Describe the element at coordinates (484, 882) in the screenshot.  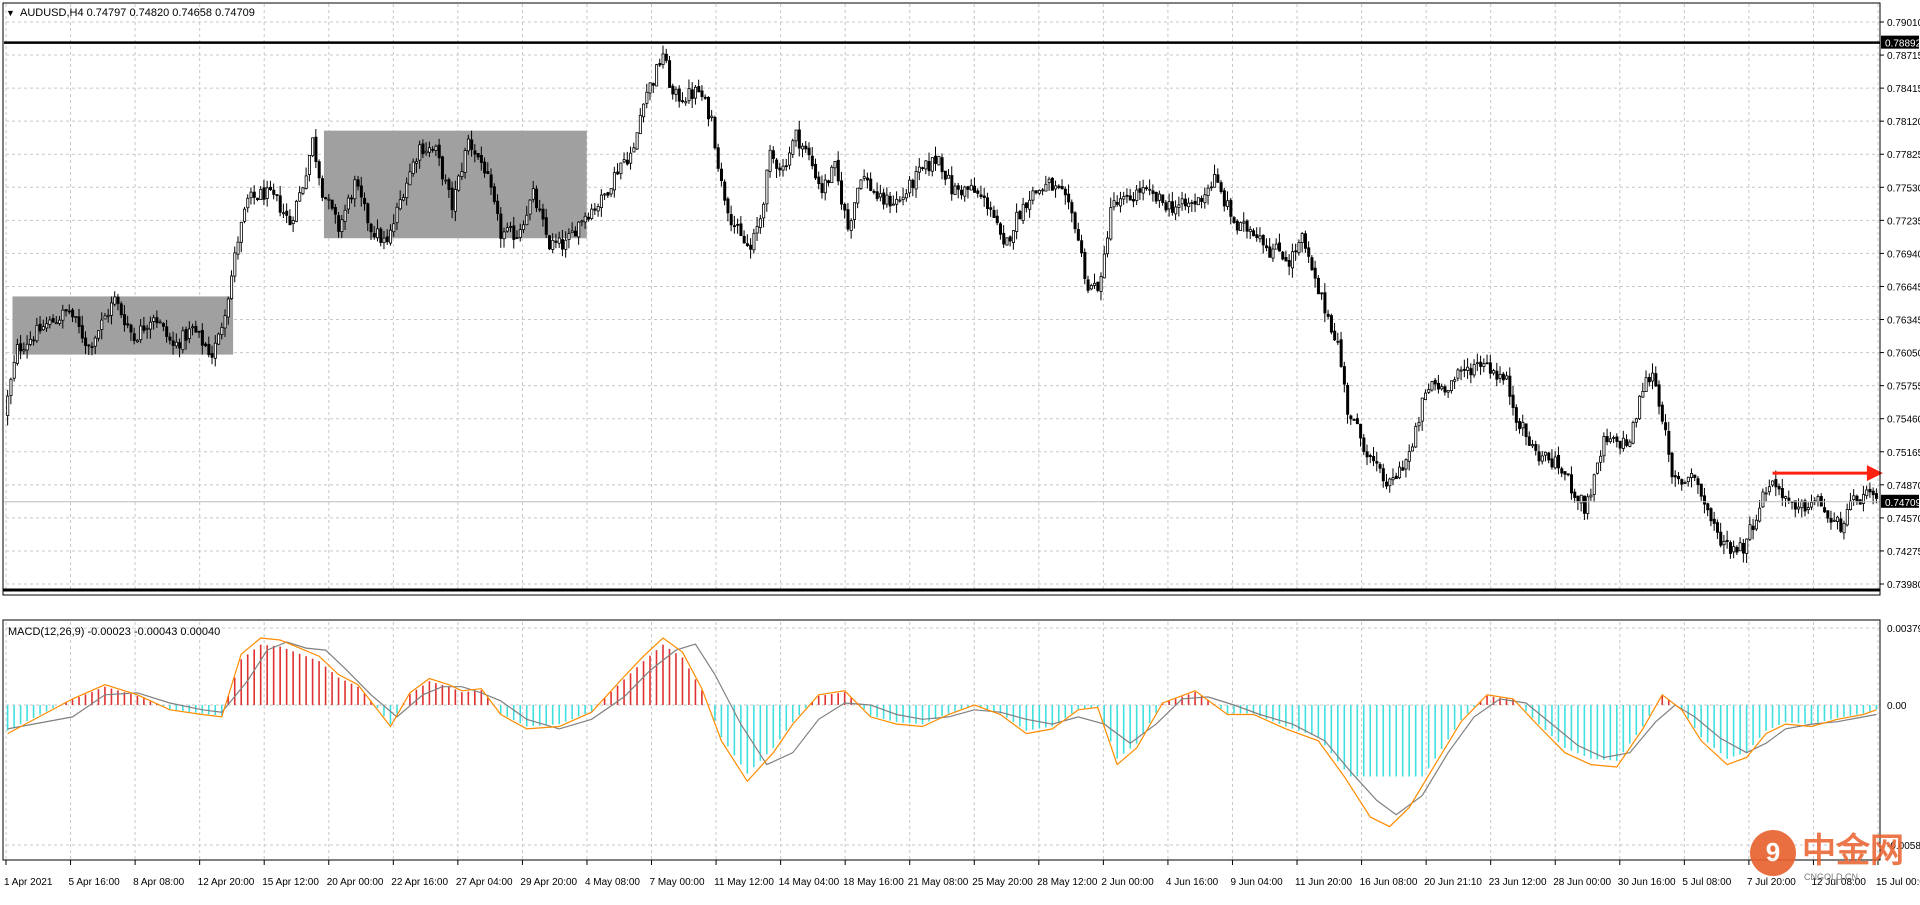
I see `time-tick-label: 27 Apr 04:00` at that location.